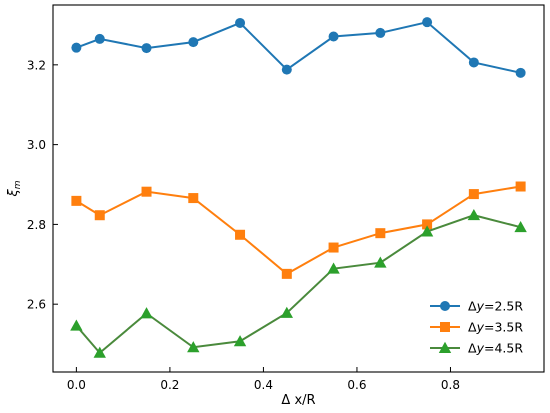 This screenshot has height=413, width=550. What do you see at coordinates (76, 385) in the screenshot?
I see `x-tick-label: 0.0` at bounding box center [76, 385].